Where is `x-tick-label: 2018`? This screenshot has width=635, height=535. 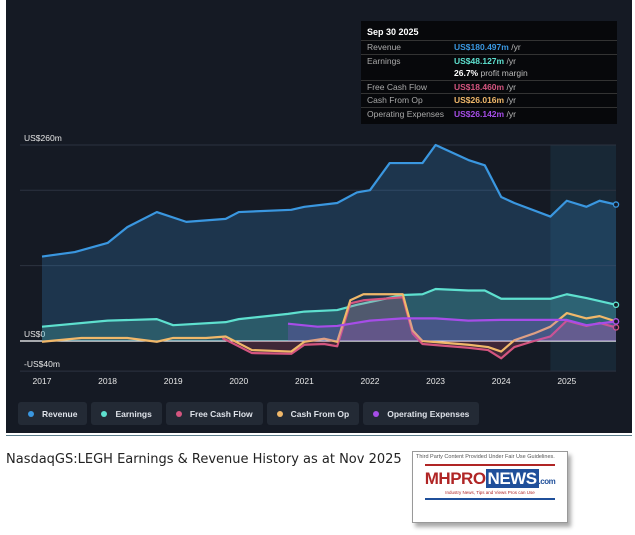 x-tick-label: 2018 is located at coordinates (107, 381).